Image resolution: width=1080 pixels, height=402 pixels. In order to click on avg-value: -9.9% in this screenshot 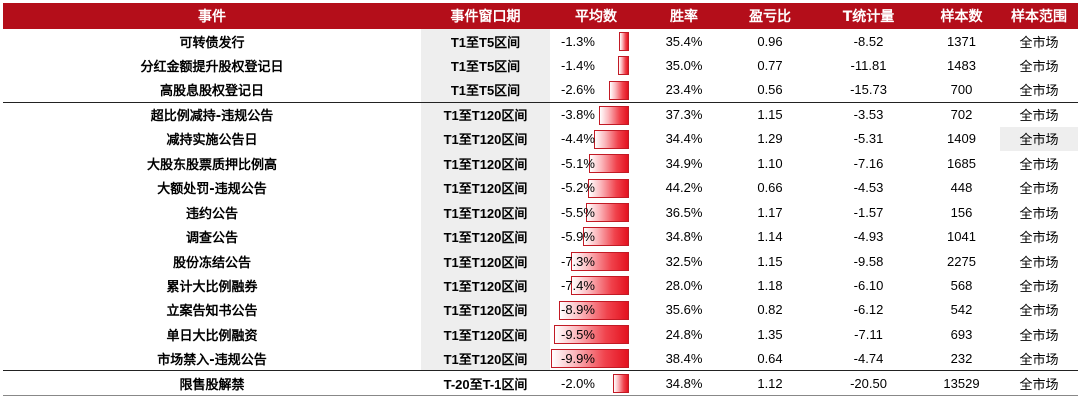, I will do `click(578, 358)`.